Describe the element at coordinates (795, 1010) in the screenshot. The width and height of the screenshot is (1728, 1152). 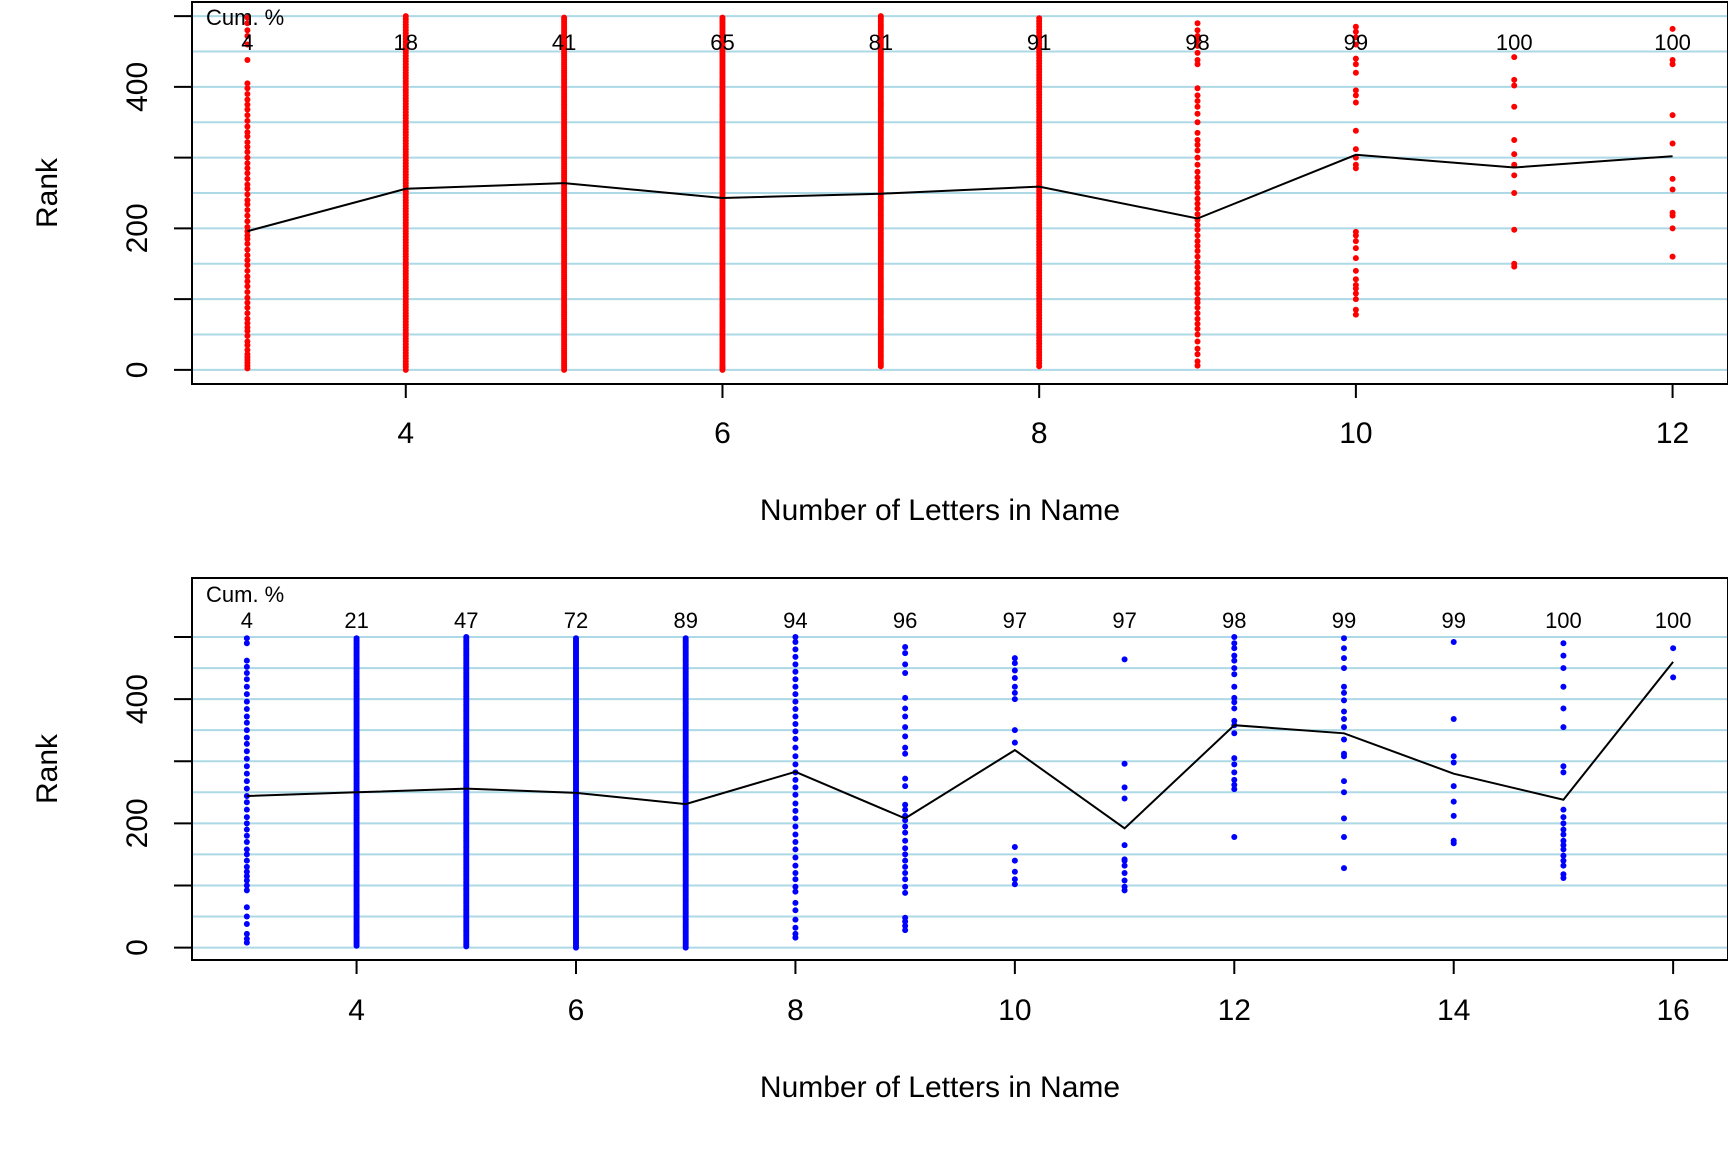
I see `x-tick-label: 8` at that location.